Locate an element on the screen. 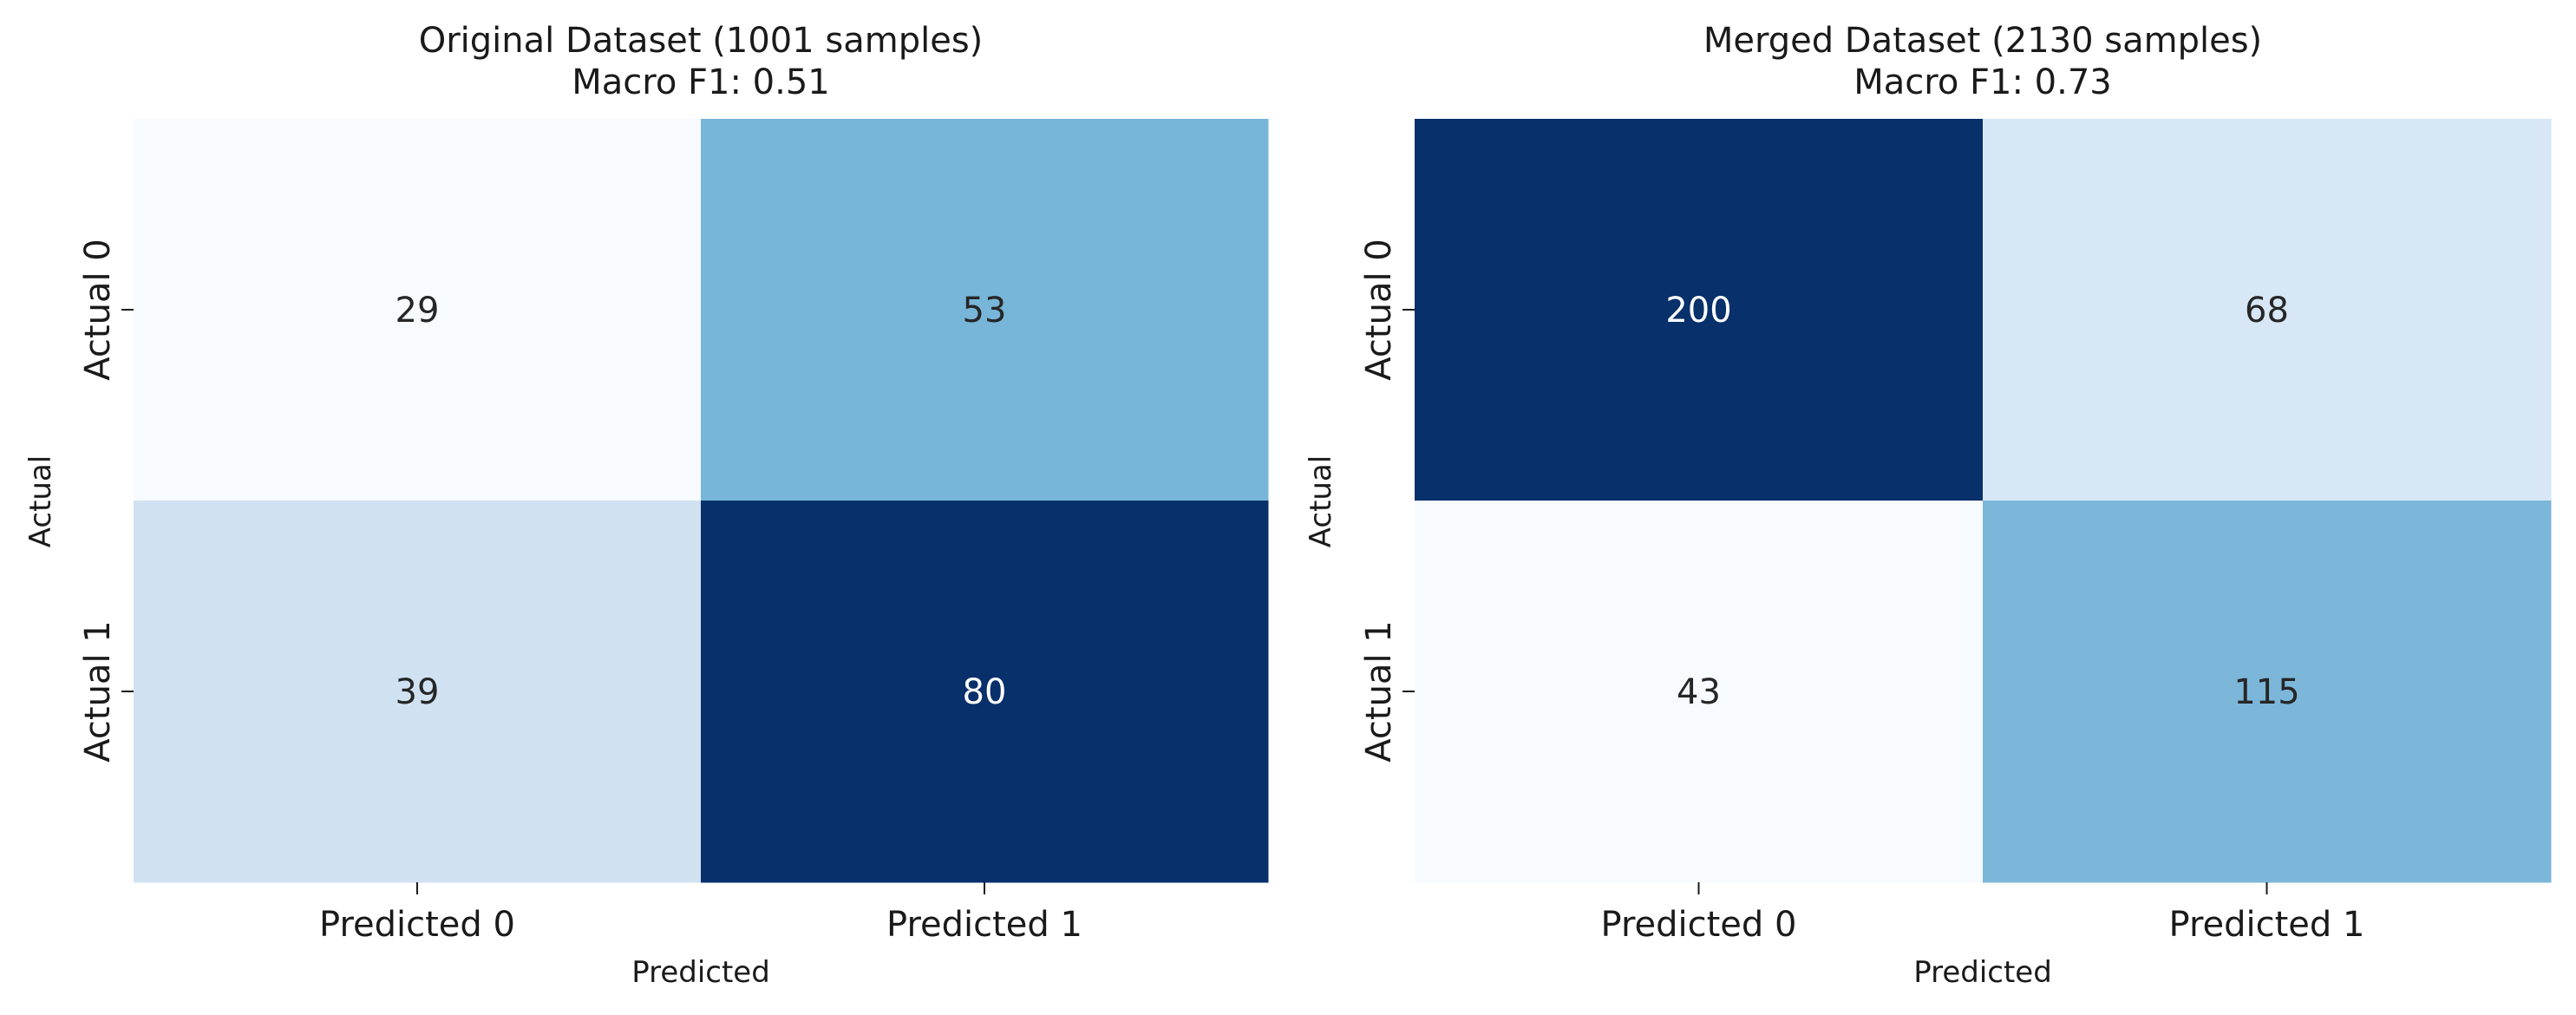 The width and height of the screenshot is (2576, 1015). cell-value-r0-c1: 53 is located at coordinates (985, 311).